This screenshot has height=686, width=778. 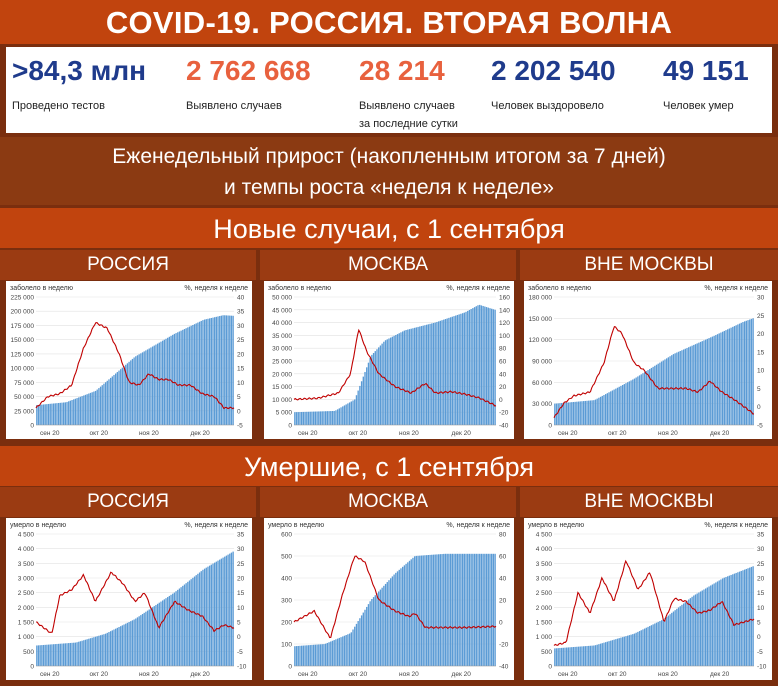 I want to click on stat-label-line1: Выявлено случаев, so click(x=407, y=106).